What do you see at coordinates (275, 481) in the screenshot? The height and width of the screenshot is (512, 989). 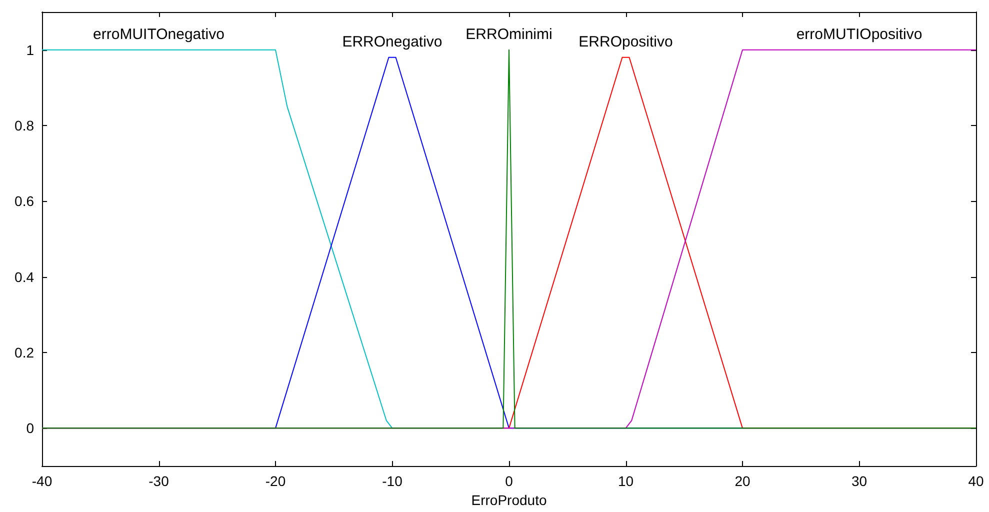 I see `x-tick-label: -20` at bounding box center [275, 481].